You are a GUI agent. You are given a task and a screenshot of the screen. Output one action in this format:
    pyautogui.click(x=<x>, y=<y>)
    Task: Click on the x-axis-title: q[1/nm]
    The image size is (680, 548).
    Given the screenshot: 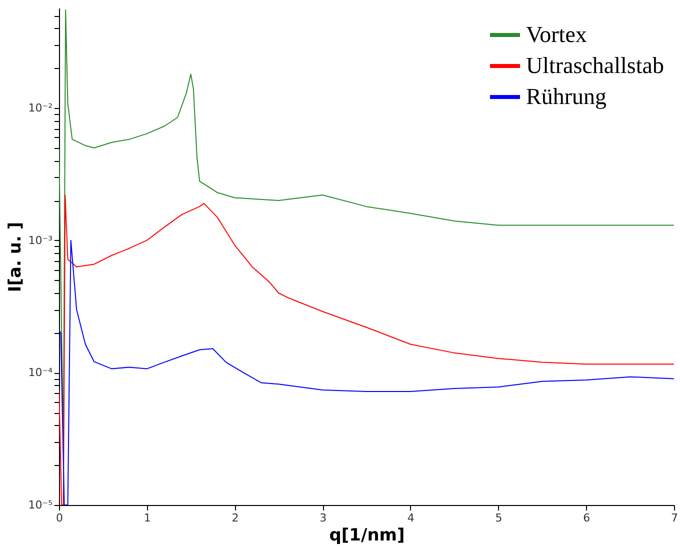 What is the action you would take?
    pyautogui.click(x=367, y=536)
    